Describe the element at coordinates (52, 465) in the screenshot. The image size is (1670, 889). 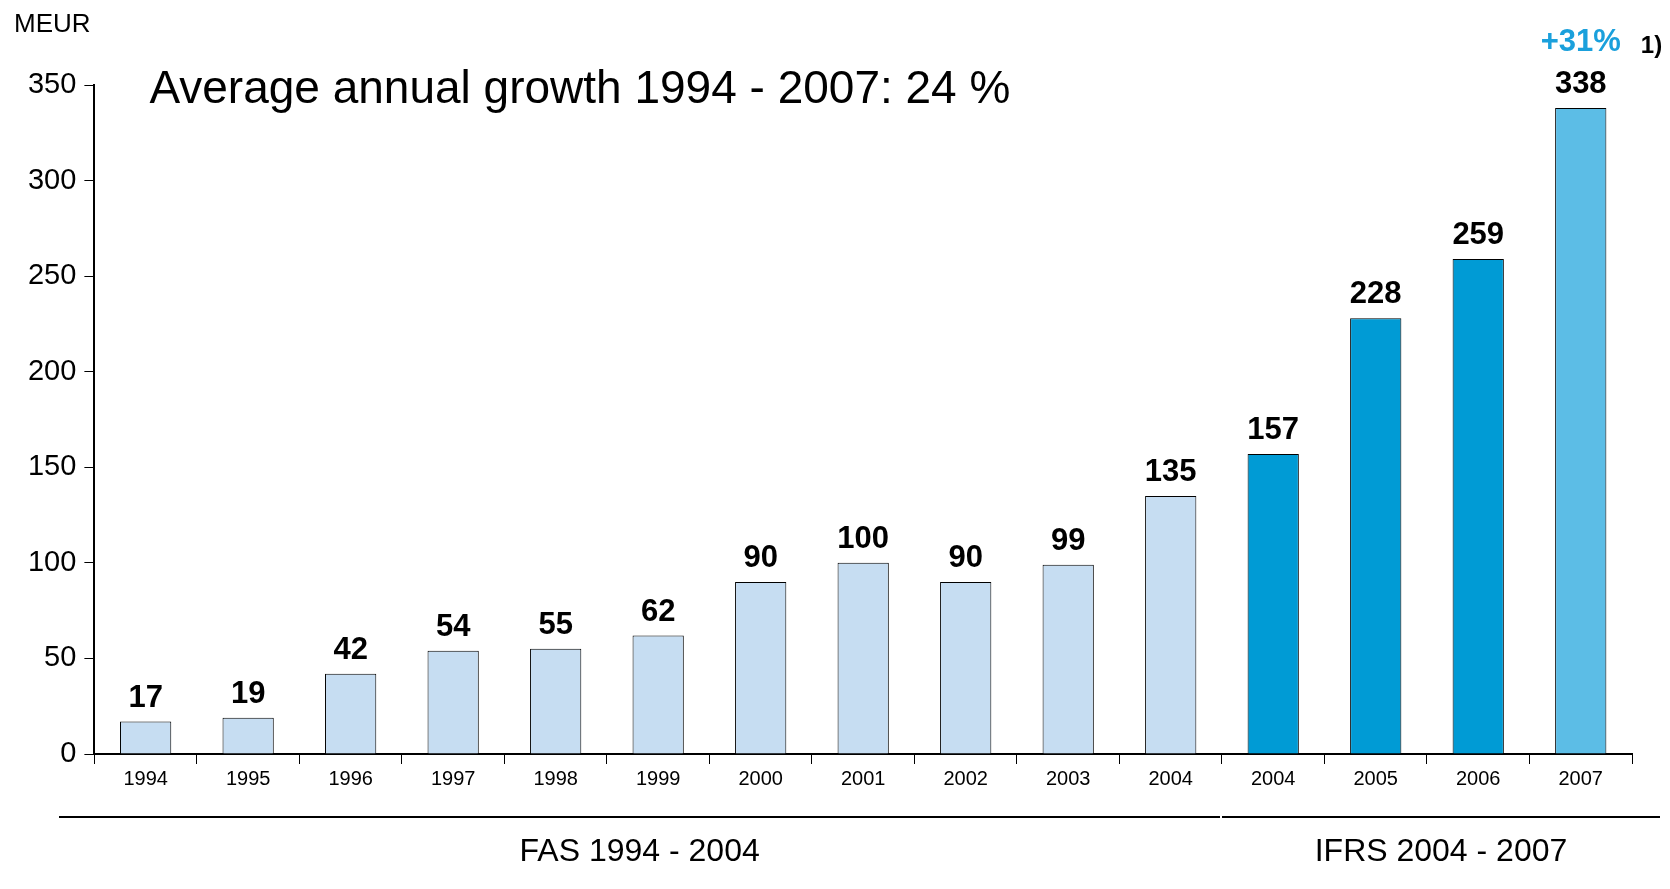
I see `y-tick-label: 150` at that location.